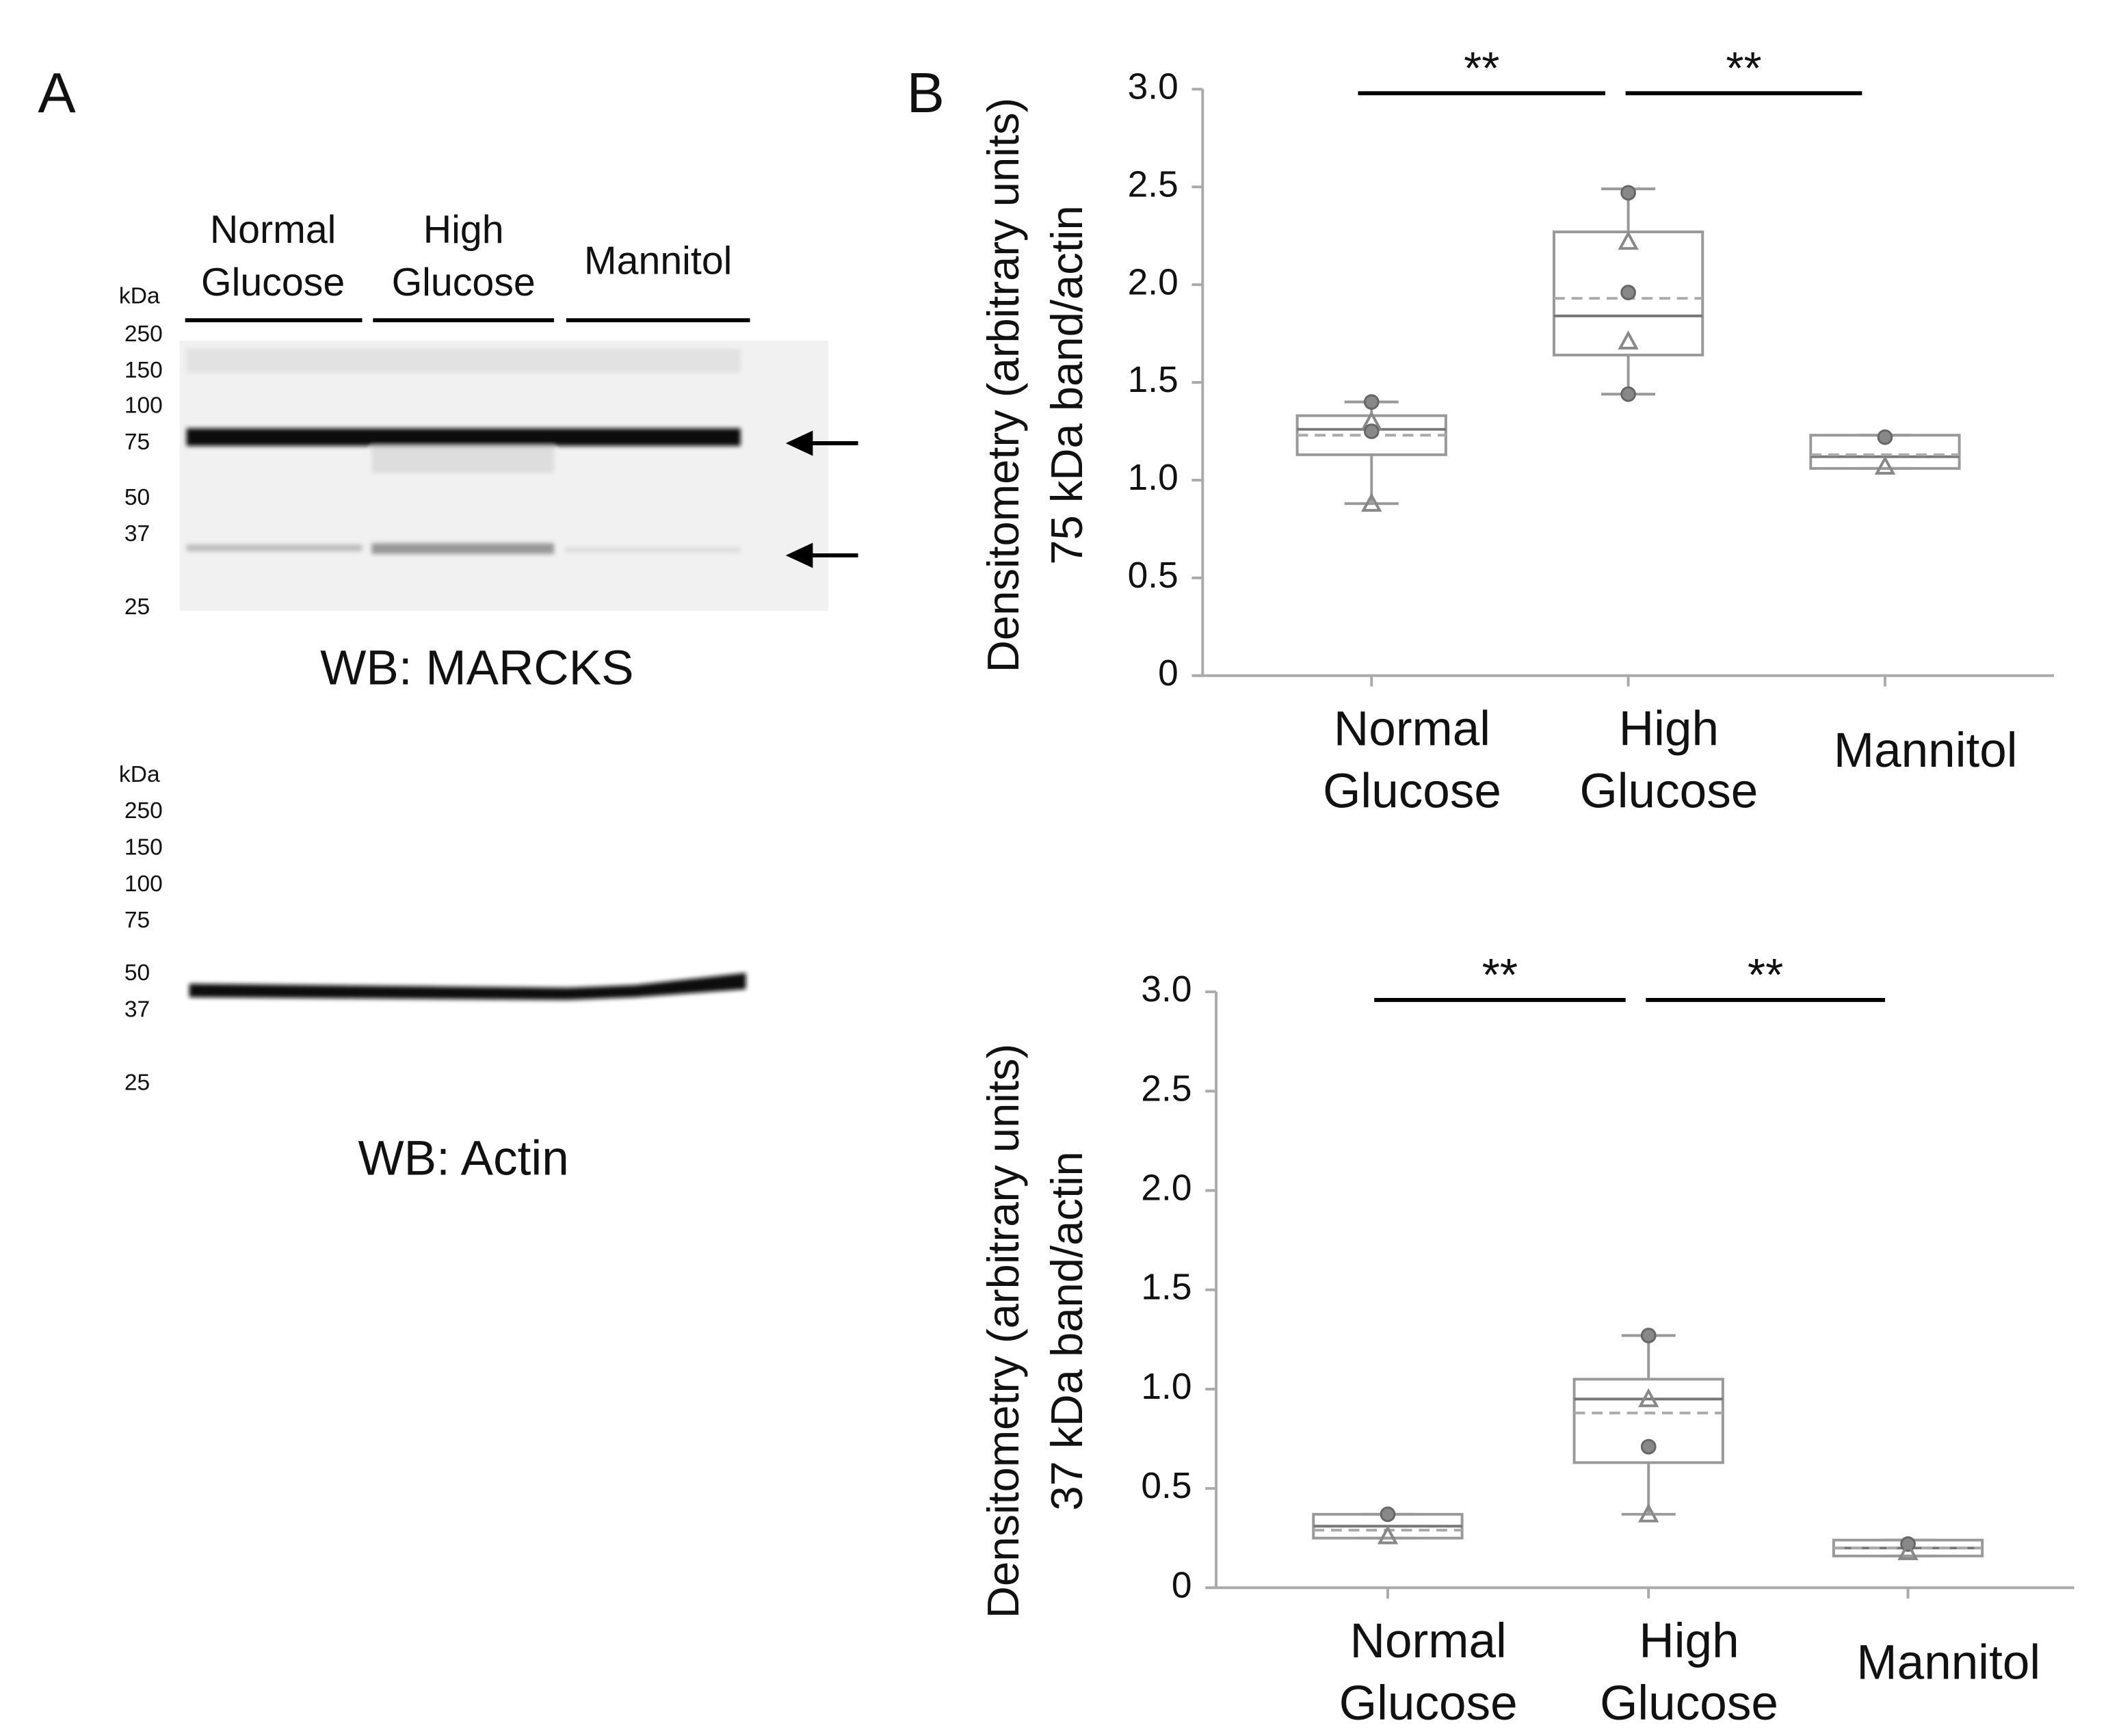 Image resolution: width=2108 pixels, height=1736 pixels. I want to click on group-label: High, so click(464, 230).